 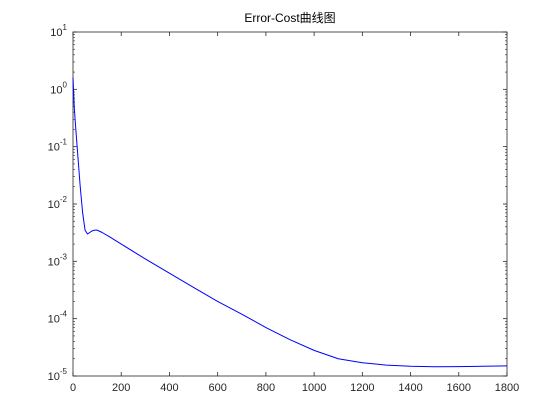 What do you see at coordinates (314, 388) in the screenshot?
I see `x-tick-label: 1000` at bounding box center [314, 388].